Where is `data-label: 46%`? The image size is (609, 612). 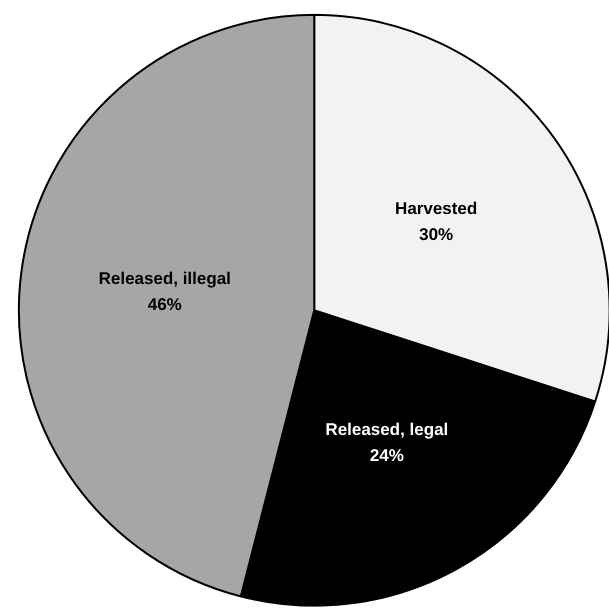 data-label: 46% is located at coordinates (165, 304).